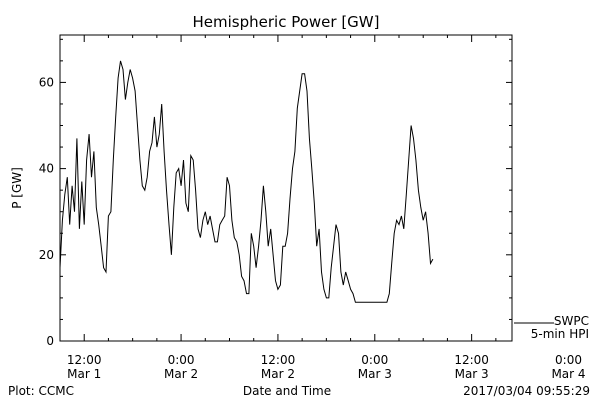  I want to click on chart-title: Hemispheric Power [GW], so click(286, 22).